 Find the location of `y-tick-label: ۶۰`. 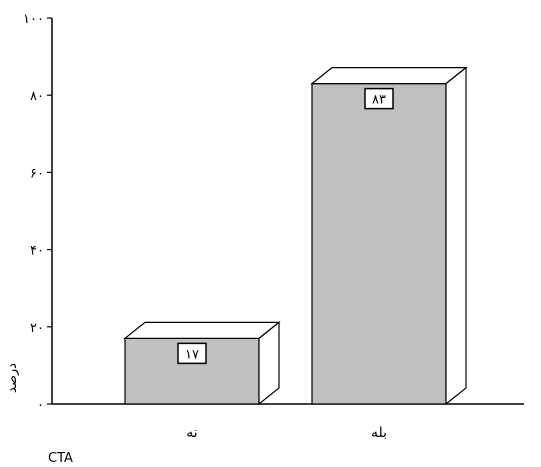

y-tick-label: ۶۰ is located at coordinates (37, 173).